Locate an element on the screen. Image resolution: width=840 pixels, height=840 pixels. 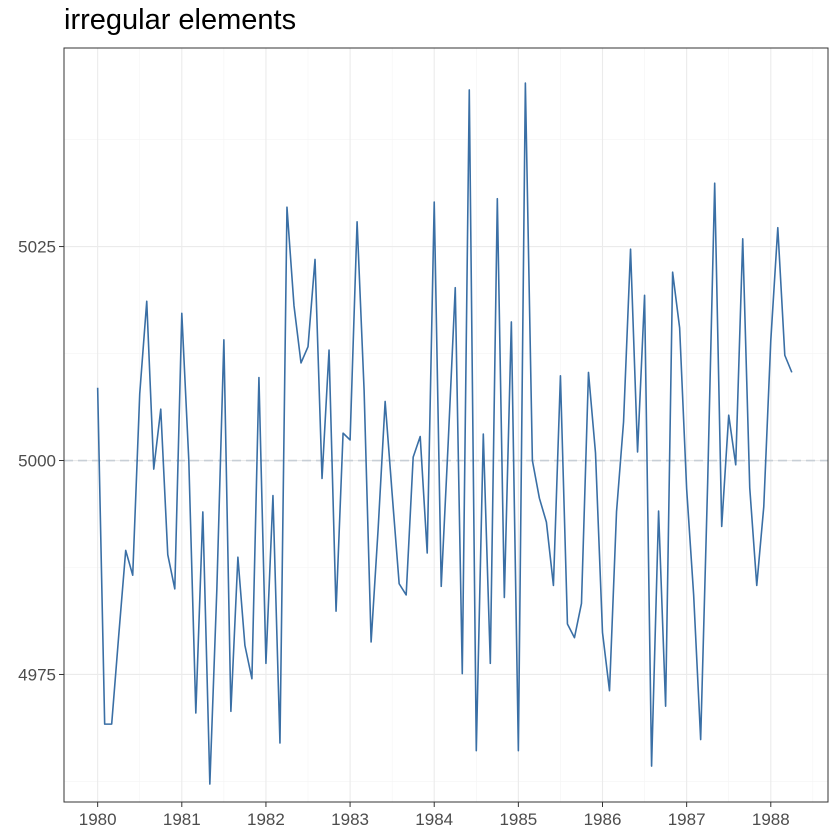
x-axis: 1980 1981 1982 1983 1984 1985 1986 1987 1988 is located at coordinates (434, 815).